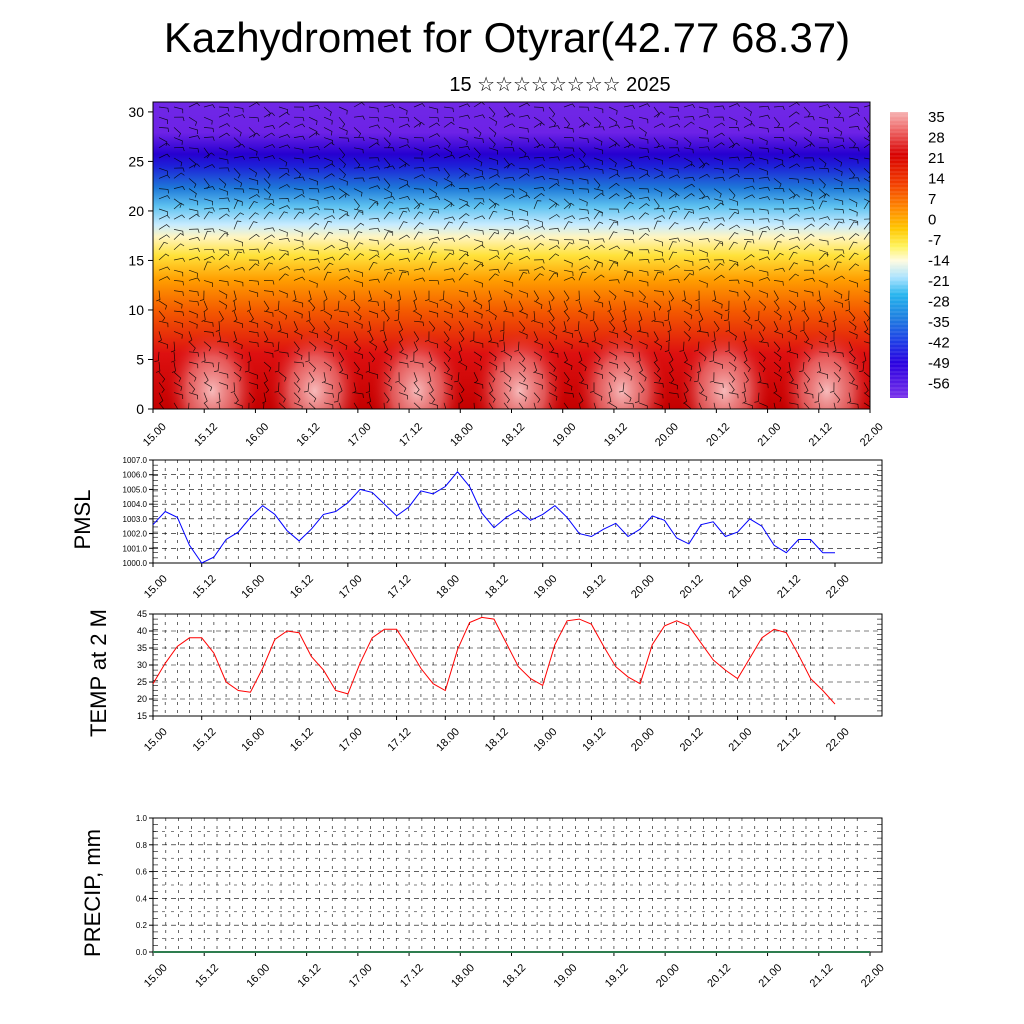 The width and height of the screenshot is (1024, 1024). What do you see at coordinates (156, 740) in the screenshot?
I see `x-tick-label: 15.00` at bounding box center [156, 740].